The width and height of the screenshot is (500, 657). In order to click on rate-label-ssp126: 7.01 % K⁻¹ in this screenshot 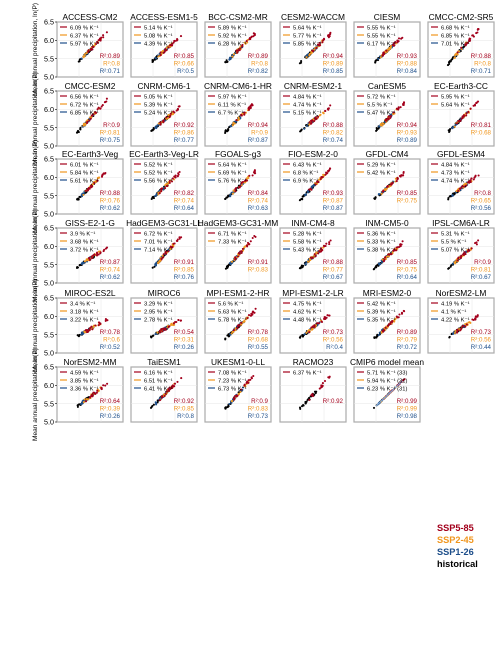, I will do `click(455, 44)`.